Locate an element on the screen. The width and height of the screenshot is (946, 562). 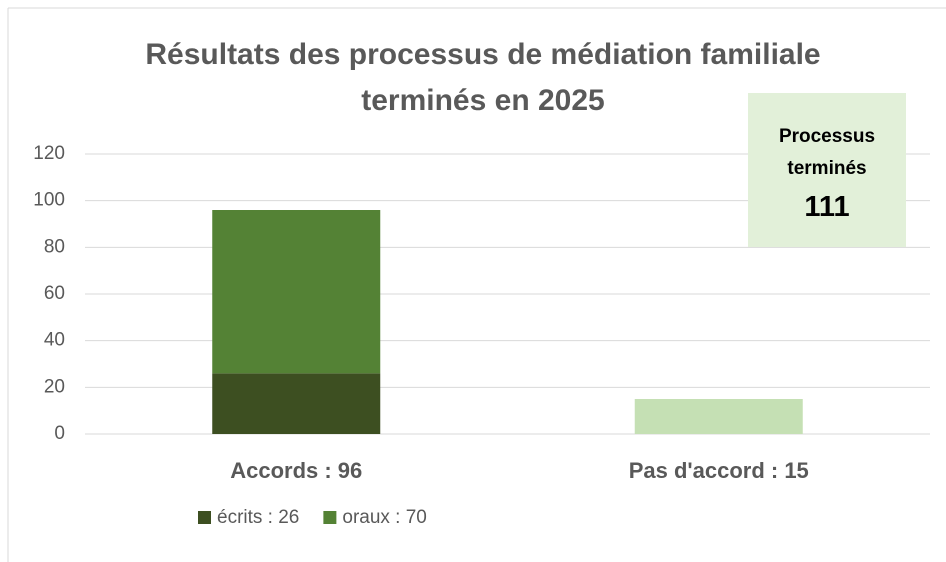
annotation-value: 111 is located at coordinates (827, 207).